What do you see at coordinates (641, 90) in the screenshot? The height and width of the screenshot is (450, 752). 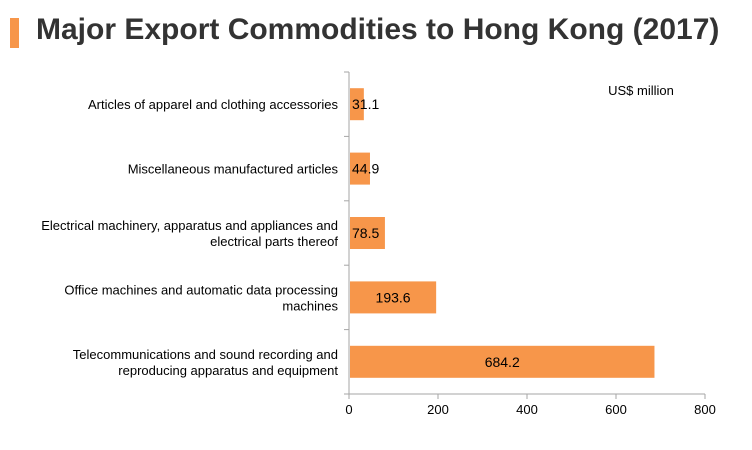 I see `unit-label: US$ million` at bounding box center [641, 90].